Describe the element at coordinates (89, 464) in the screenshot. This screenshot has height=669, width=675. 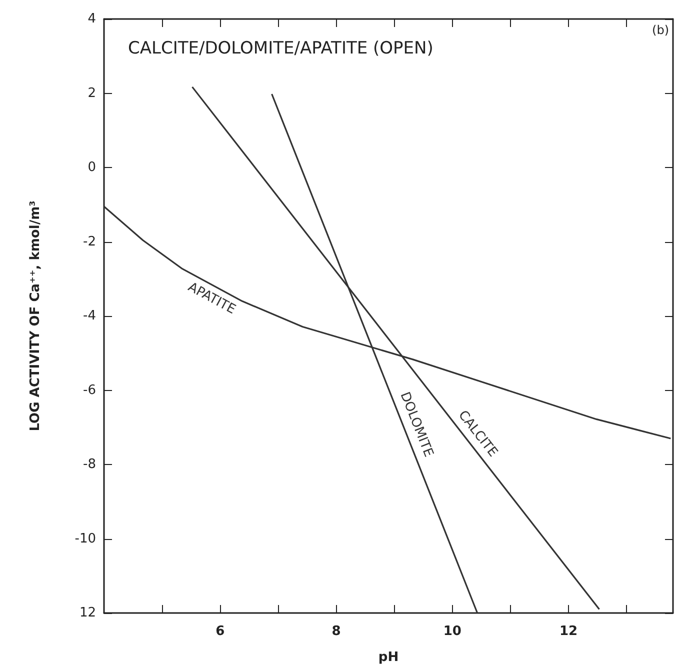
I see `y-tick-label: -8` at that location.